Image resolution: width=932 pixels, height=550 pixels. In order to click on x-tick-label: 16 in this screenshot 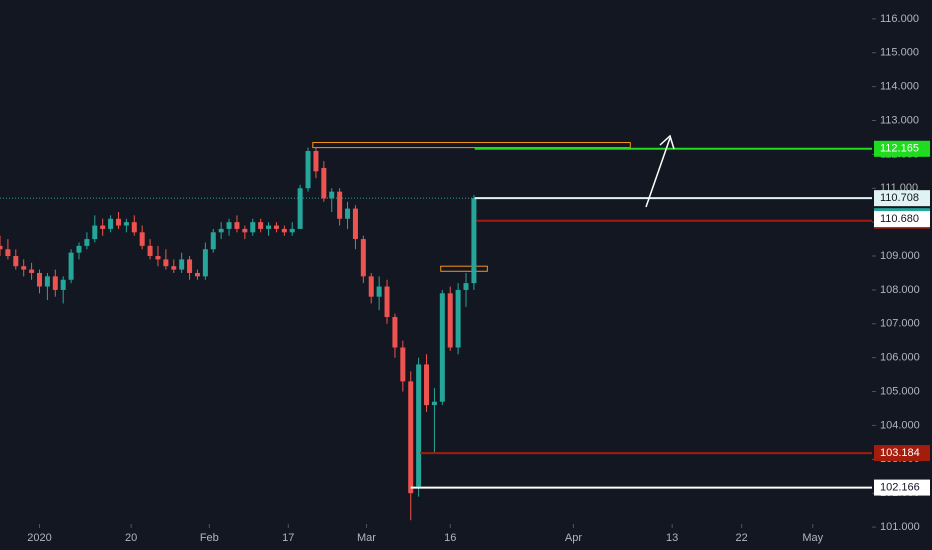, I will do `click(450, 538)`.